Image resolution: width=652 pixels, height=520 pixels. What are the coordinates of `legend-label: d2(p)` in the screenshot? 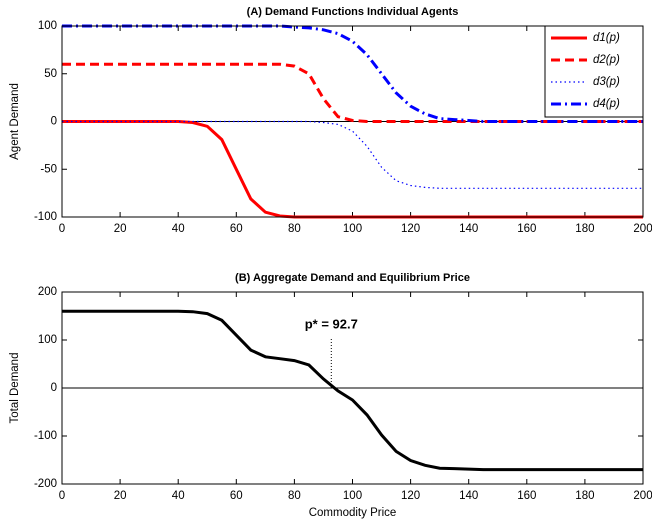 It's located at (606, 60).